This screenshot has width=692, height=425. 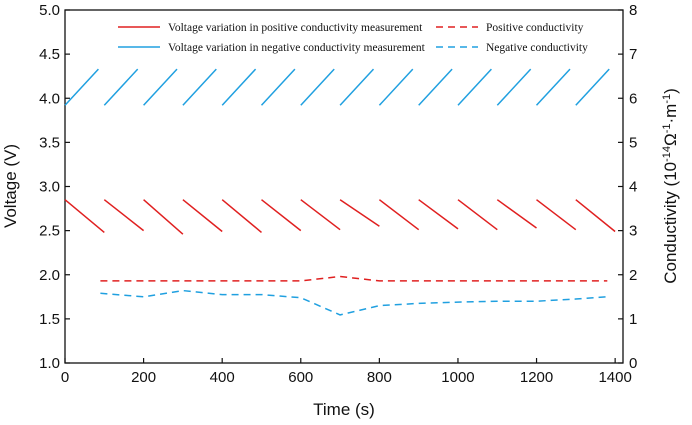 What do you see at coordinates (667, 154) in the screenshot?
I see `superscript: -14` at bounding box center [667, 154].